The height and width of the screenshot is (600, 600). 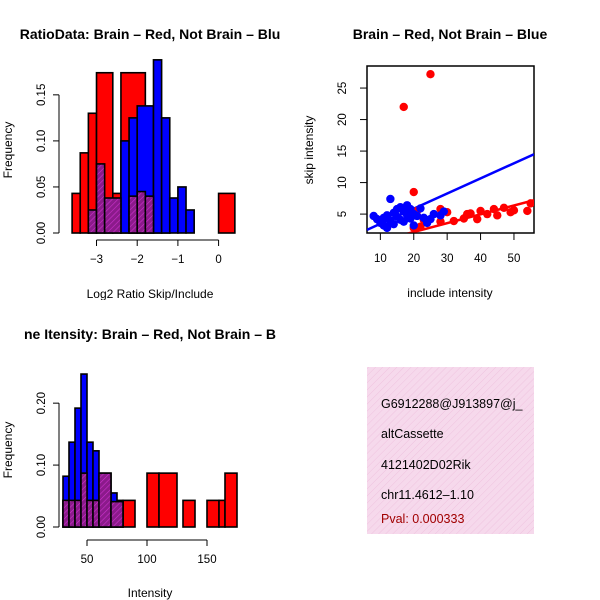 I want to click on y-tick-label: 20, so click(x=343, y=119).